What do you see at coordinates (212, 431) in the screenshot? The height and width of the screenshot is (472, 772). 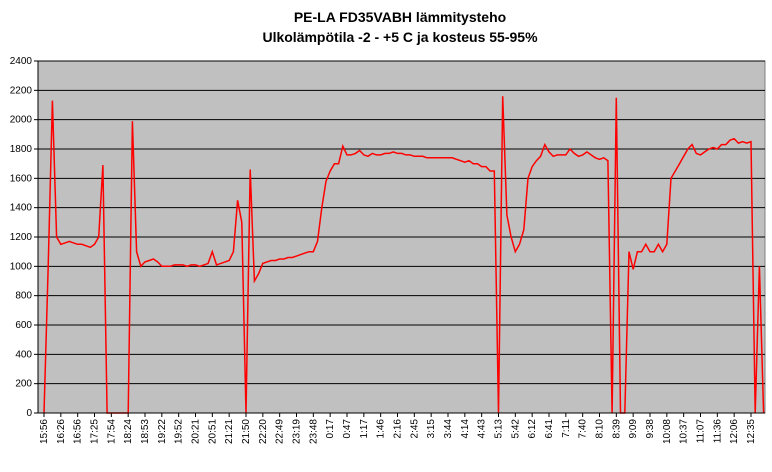 I see `x-tick-label: 20:51` at bounding box center [212, 431].